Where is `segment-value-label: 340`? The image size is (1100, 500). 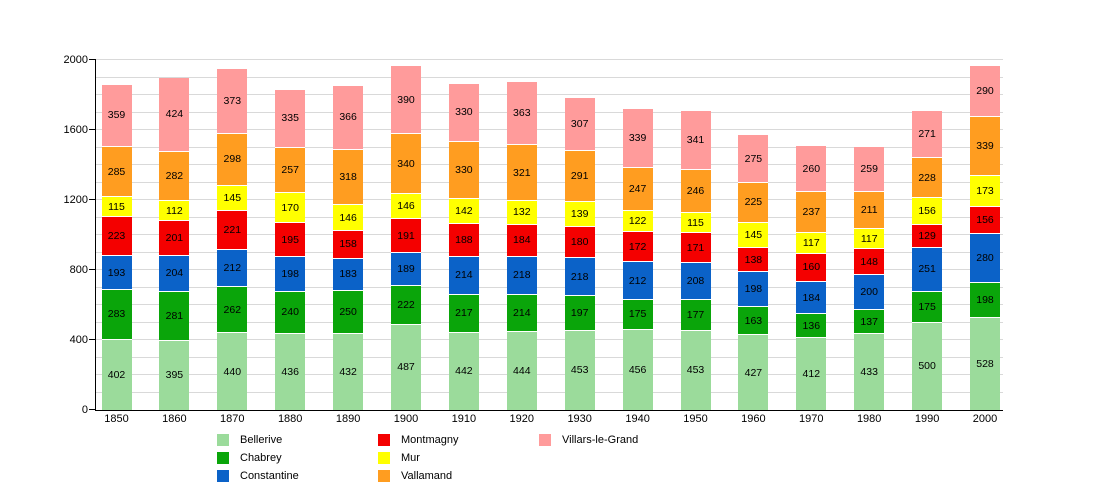
segment-value-label: 340 is located at coordinates (406, 163).